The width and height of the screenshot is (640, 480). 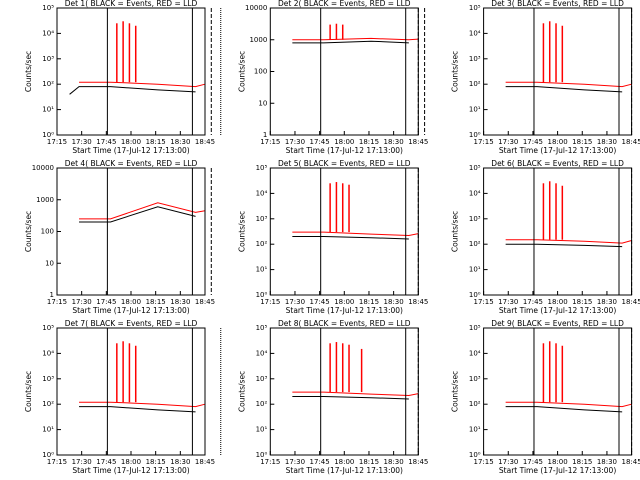 What do you see at coordinates (344, 163) in the screenshot?
I see `chart-title: Det 5( BLACK = Events, RED = LLD` at bounding box center [344, 163].